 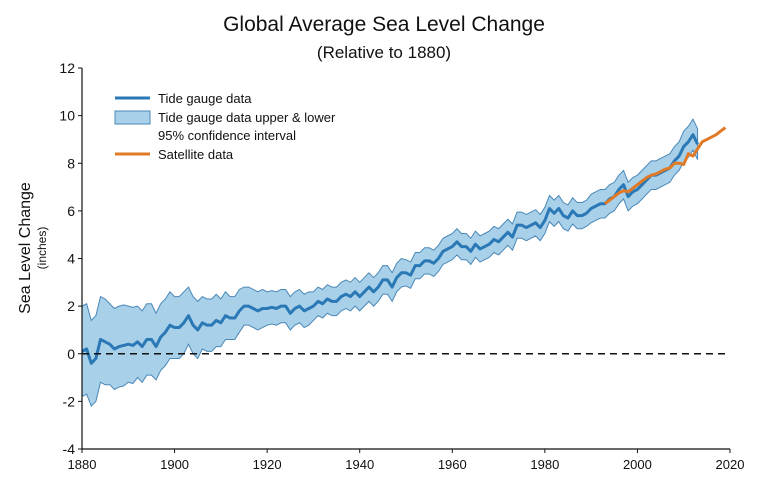 I want to click on x-tick-label: 1980, so click(x=544, y=464).